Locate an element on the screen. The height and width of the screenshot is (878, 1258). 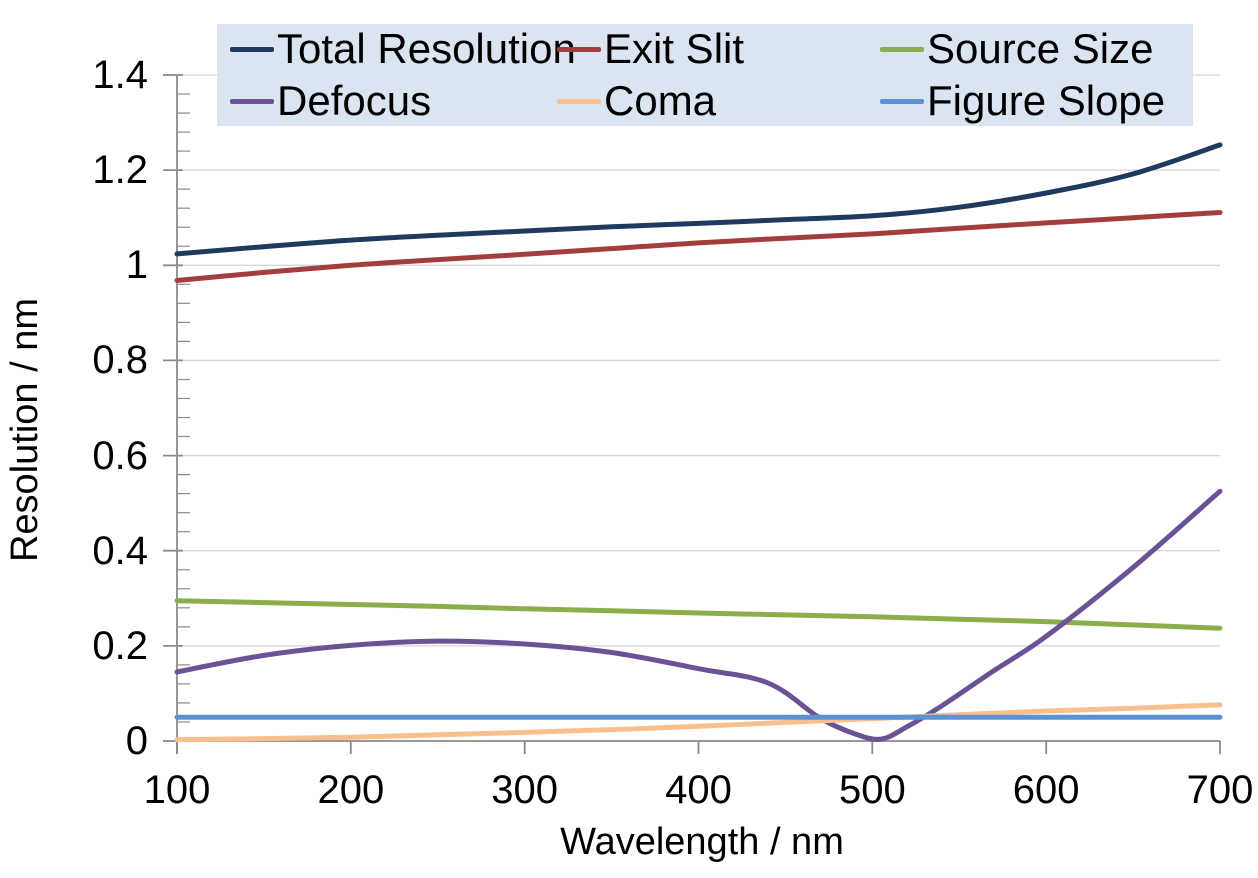
legend-label: Exit Slit is located at coordinates (674, 48).